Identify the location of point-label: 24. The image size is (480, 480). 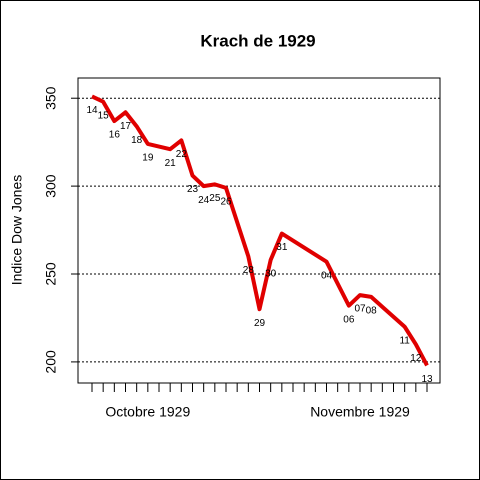
(204, 200).